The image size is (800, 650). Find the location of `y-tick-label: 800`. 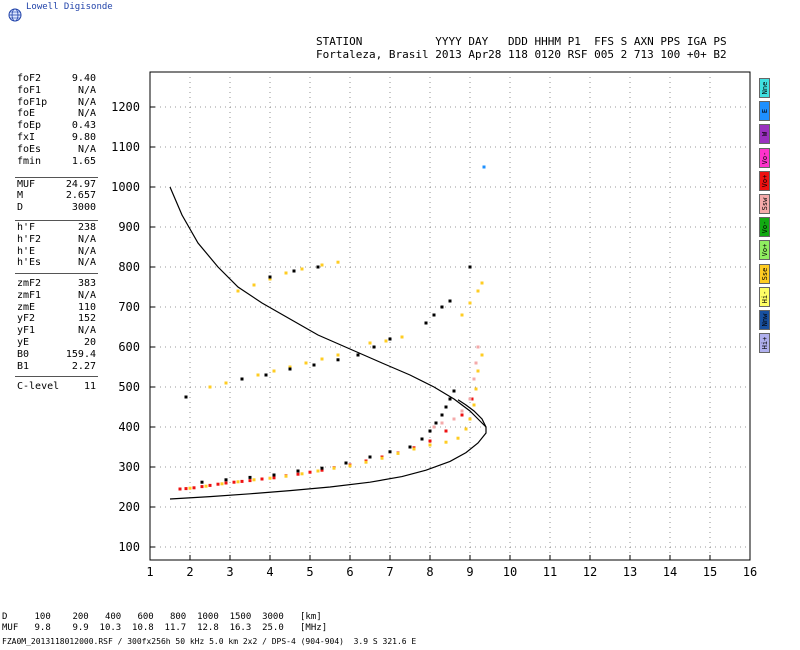

y-tick-label: 800 is located at coordinates (129, 267).